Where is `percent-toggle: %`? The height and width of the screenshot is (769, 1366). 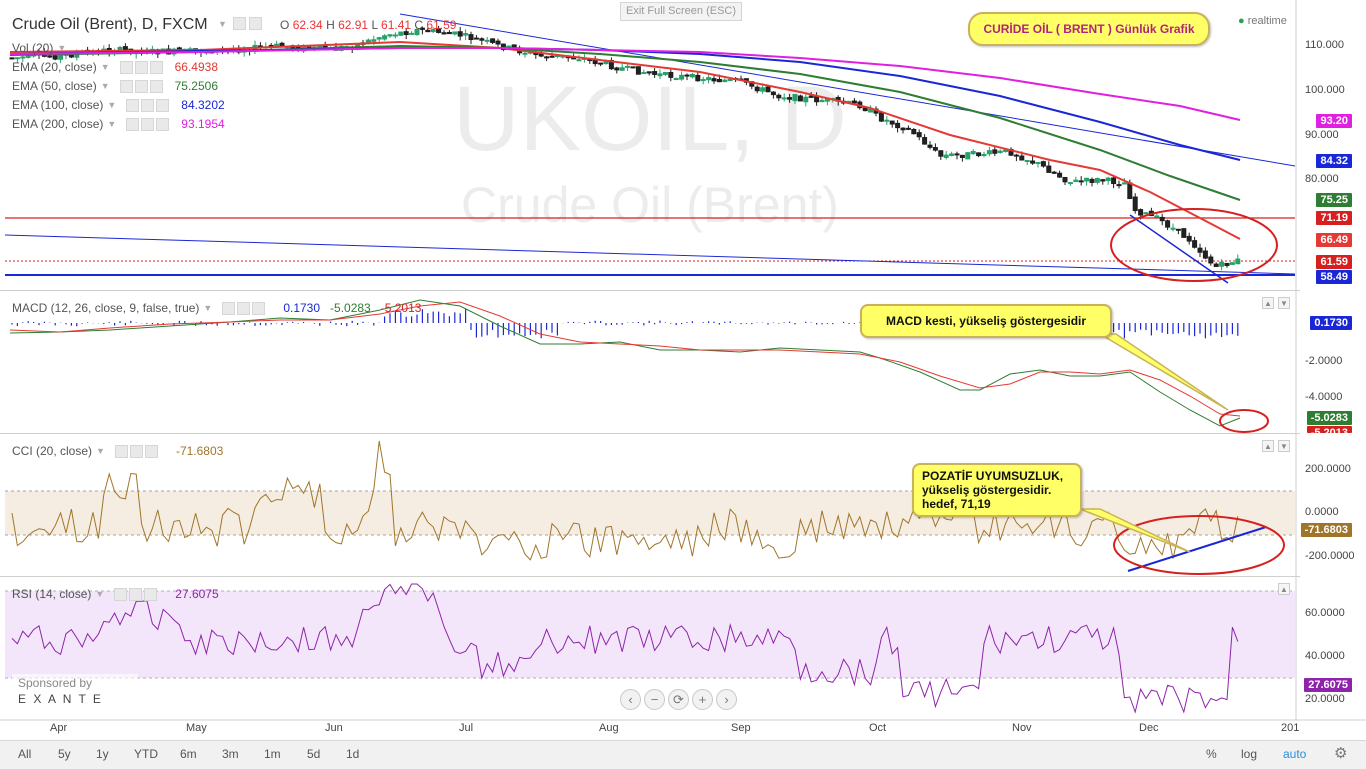
percent-toggle: % is located at coordinates (1211, 754).